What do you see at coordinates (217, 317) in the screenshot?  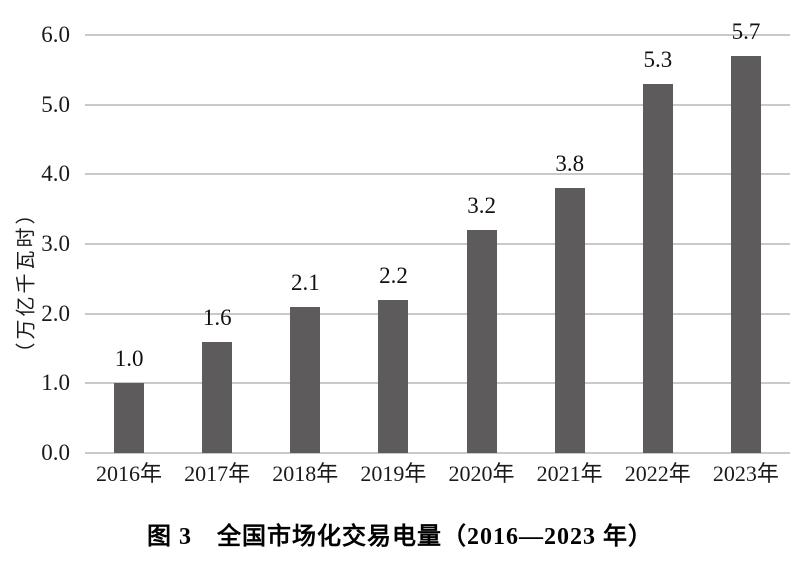 I see `bar-value-label: 1.6` at bounding box center [217, 317].